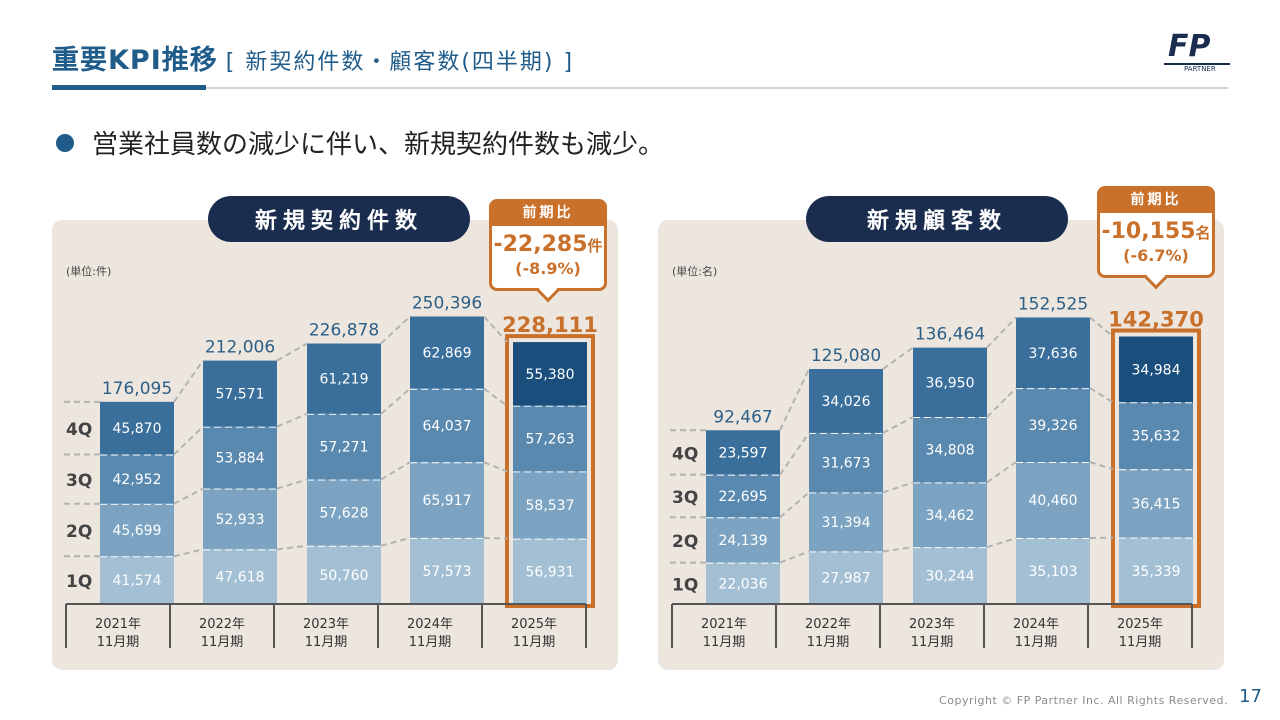 This screenshot has width=1280, height=720. What do you see at coordinates (344, 331) in the screenshot?
I see `total-value-label: 226,878` at bounding box center [344, 331].